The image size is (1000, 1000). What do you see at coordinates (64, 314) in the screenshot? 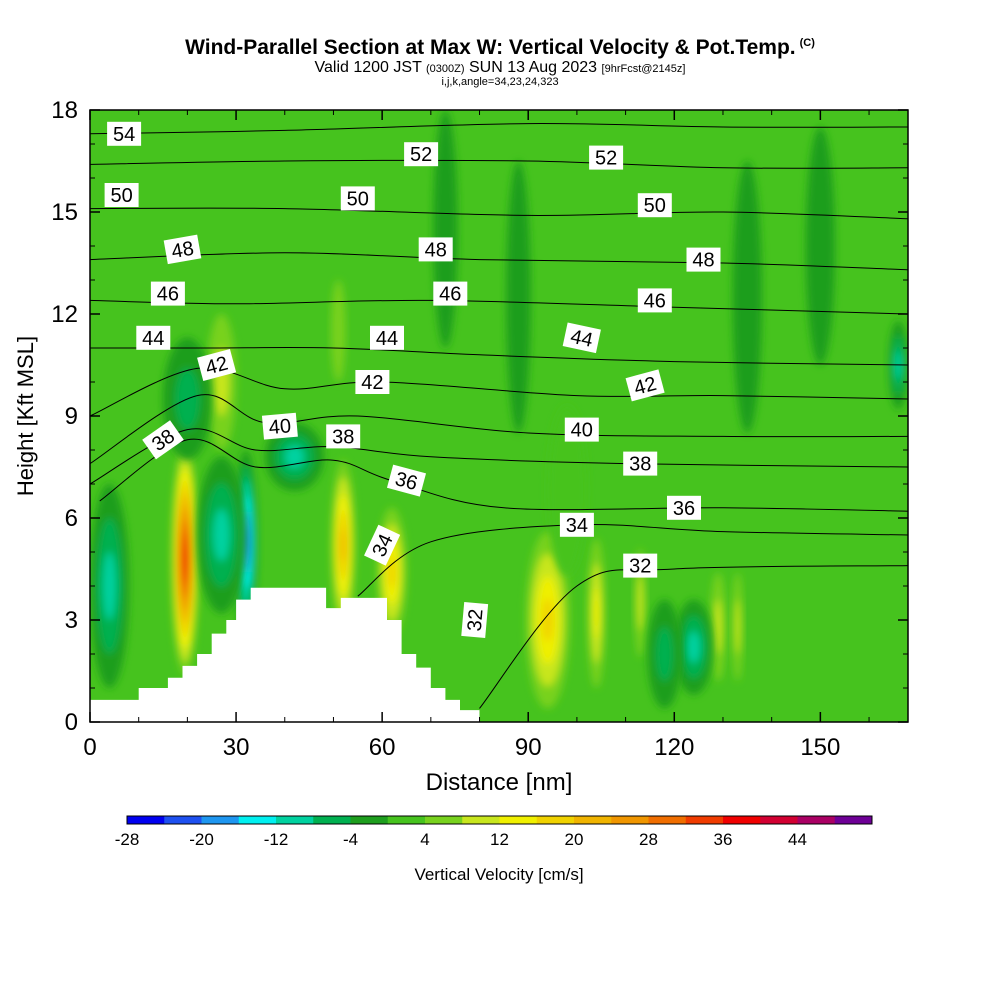
I see `y-tick-label: 12` at bounding box center [64, 314].